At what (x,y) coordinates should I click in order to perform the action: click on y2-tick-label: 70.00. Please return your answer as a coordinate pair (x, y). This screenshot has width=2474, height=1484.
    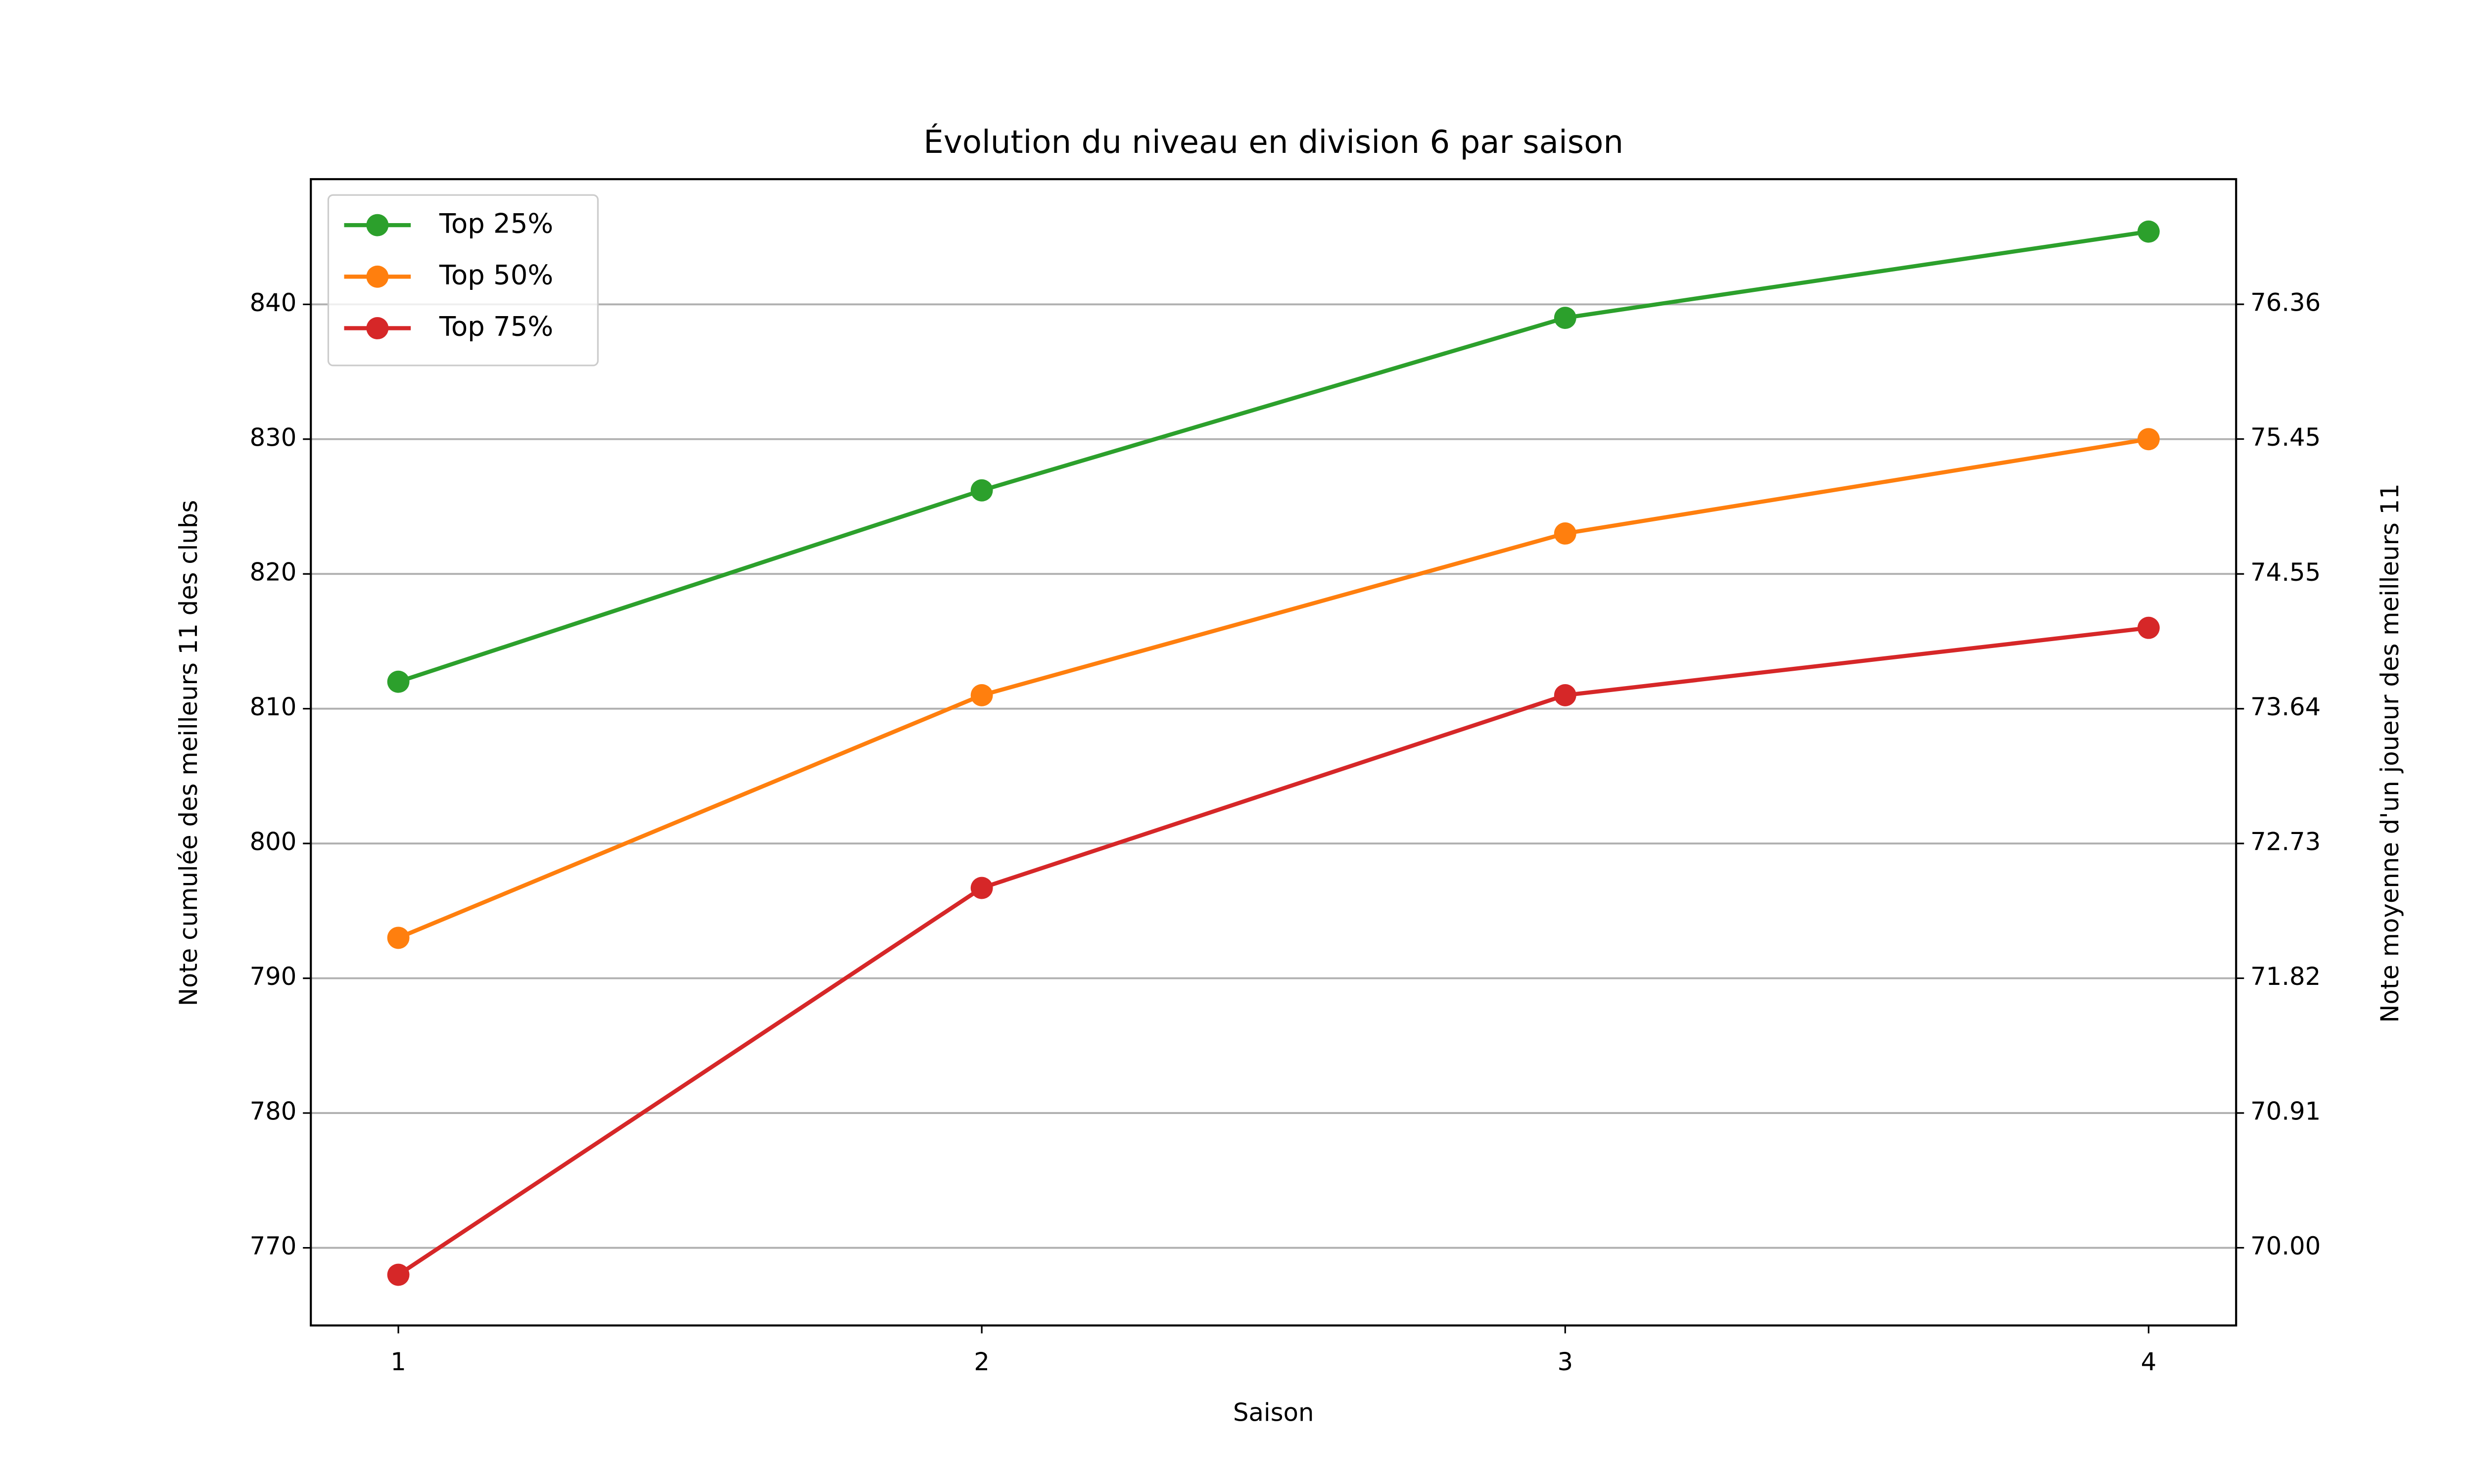
    Looking at the image, I should click on (2286, 1246).